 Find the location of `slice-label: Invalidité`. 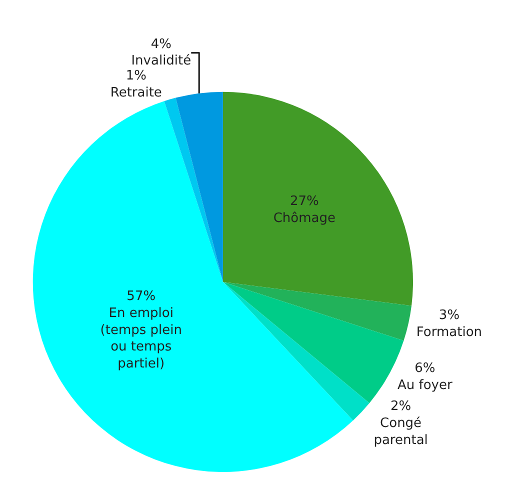

slice-label: Invalidité is located at coordinates (161, 61).